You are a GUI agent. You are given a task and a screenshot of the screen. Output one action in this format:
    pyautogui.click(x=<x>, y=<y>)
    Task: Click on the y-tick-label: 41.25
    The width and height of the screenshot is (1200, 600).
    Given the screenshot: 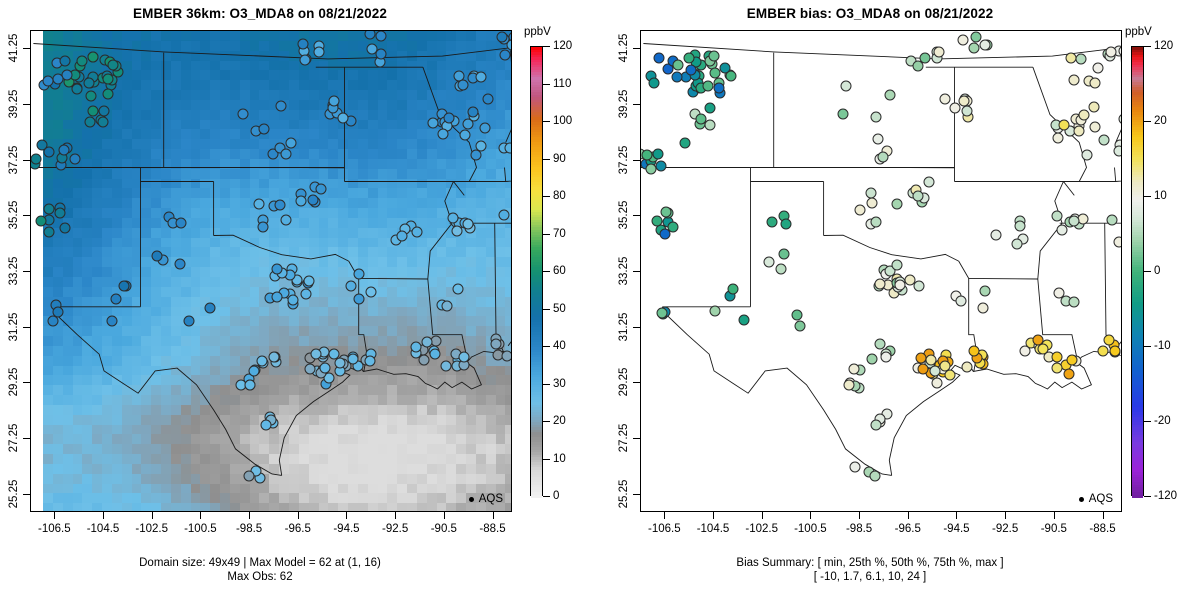 What is the action you would take?
    pyautogui.click(x=14, y=48)
    